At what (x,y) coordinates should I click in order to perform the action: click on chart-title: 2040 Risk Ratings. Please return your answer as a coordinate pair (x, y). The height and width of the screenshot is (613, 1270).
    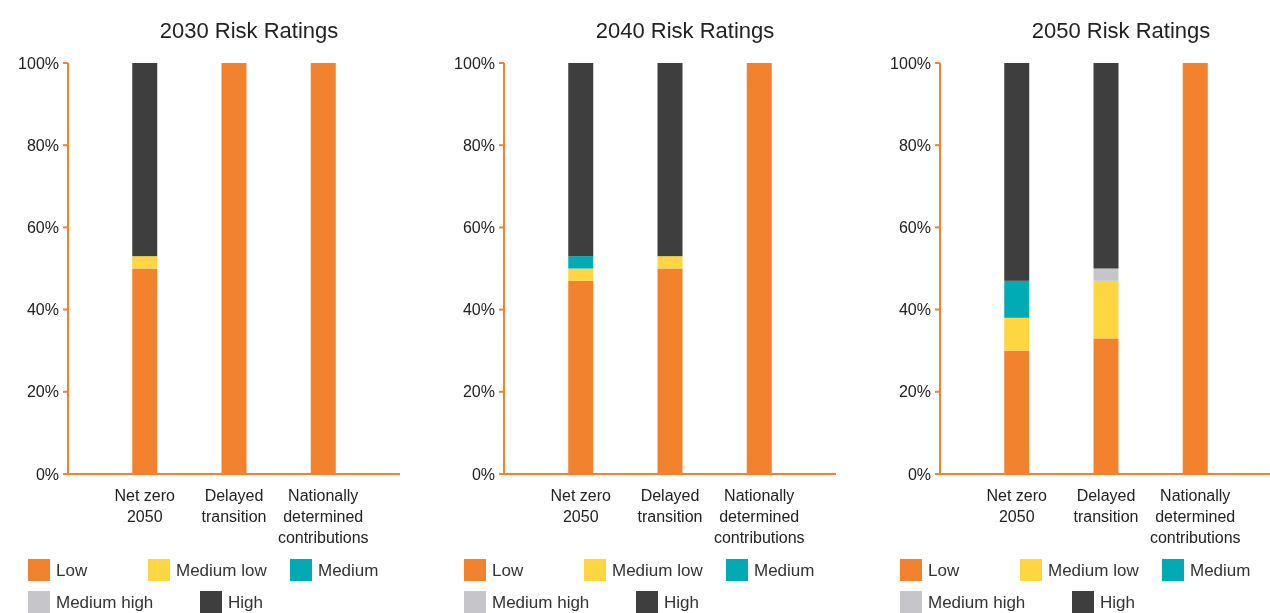
    Looking at the image, I should click on (685, 30).